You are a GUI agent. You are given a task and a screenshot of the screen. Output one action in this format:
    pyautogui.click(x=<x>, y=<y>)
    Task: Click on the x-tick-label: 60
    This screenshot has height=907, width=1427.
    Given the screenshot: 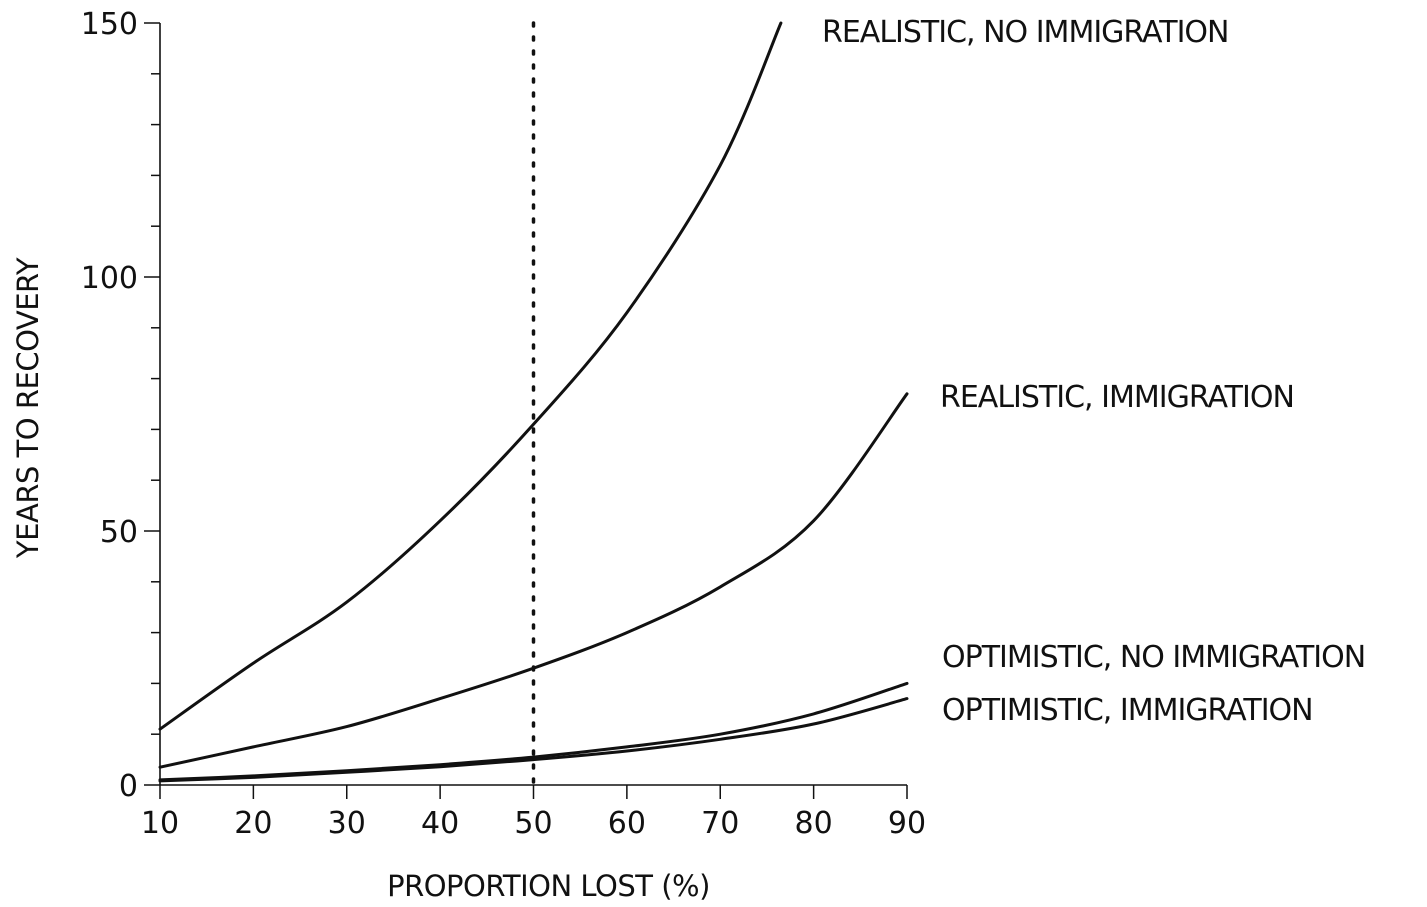 What is the action you would take?
    pyautogui.click(x=627, y=823)
    